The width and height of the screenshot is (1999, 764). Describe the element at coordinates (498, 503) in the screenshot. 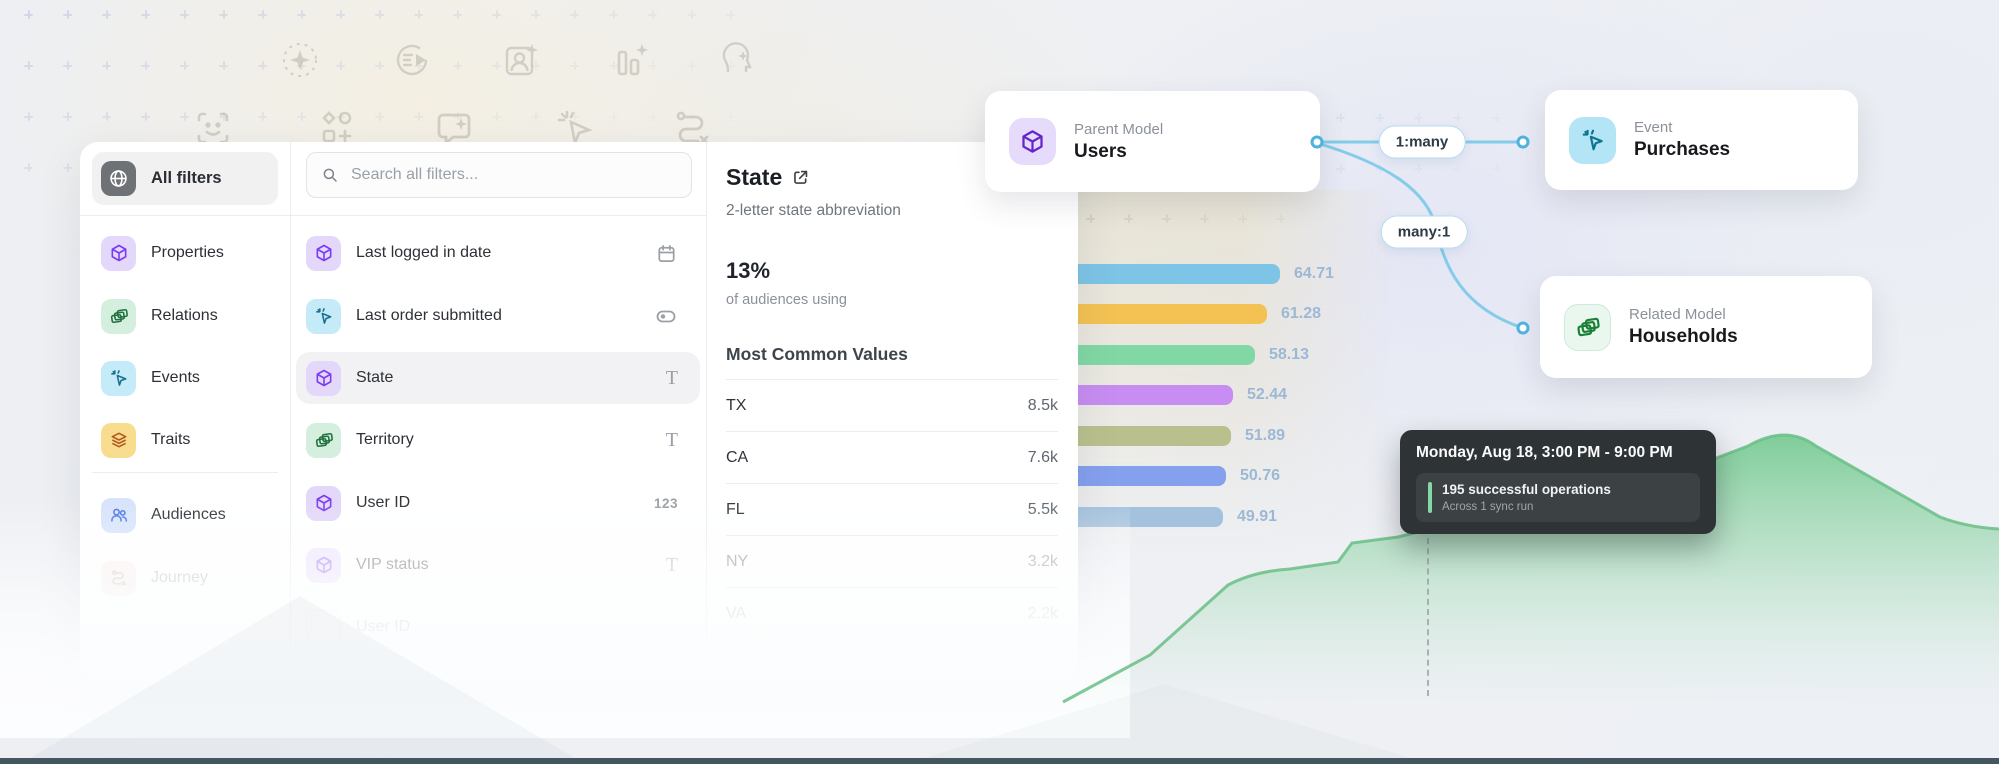

I see `filter-row-user-id: User ID 123` at that location.